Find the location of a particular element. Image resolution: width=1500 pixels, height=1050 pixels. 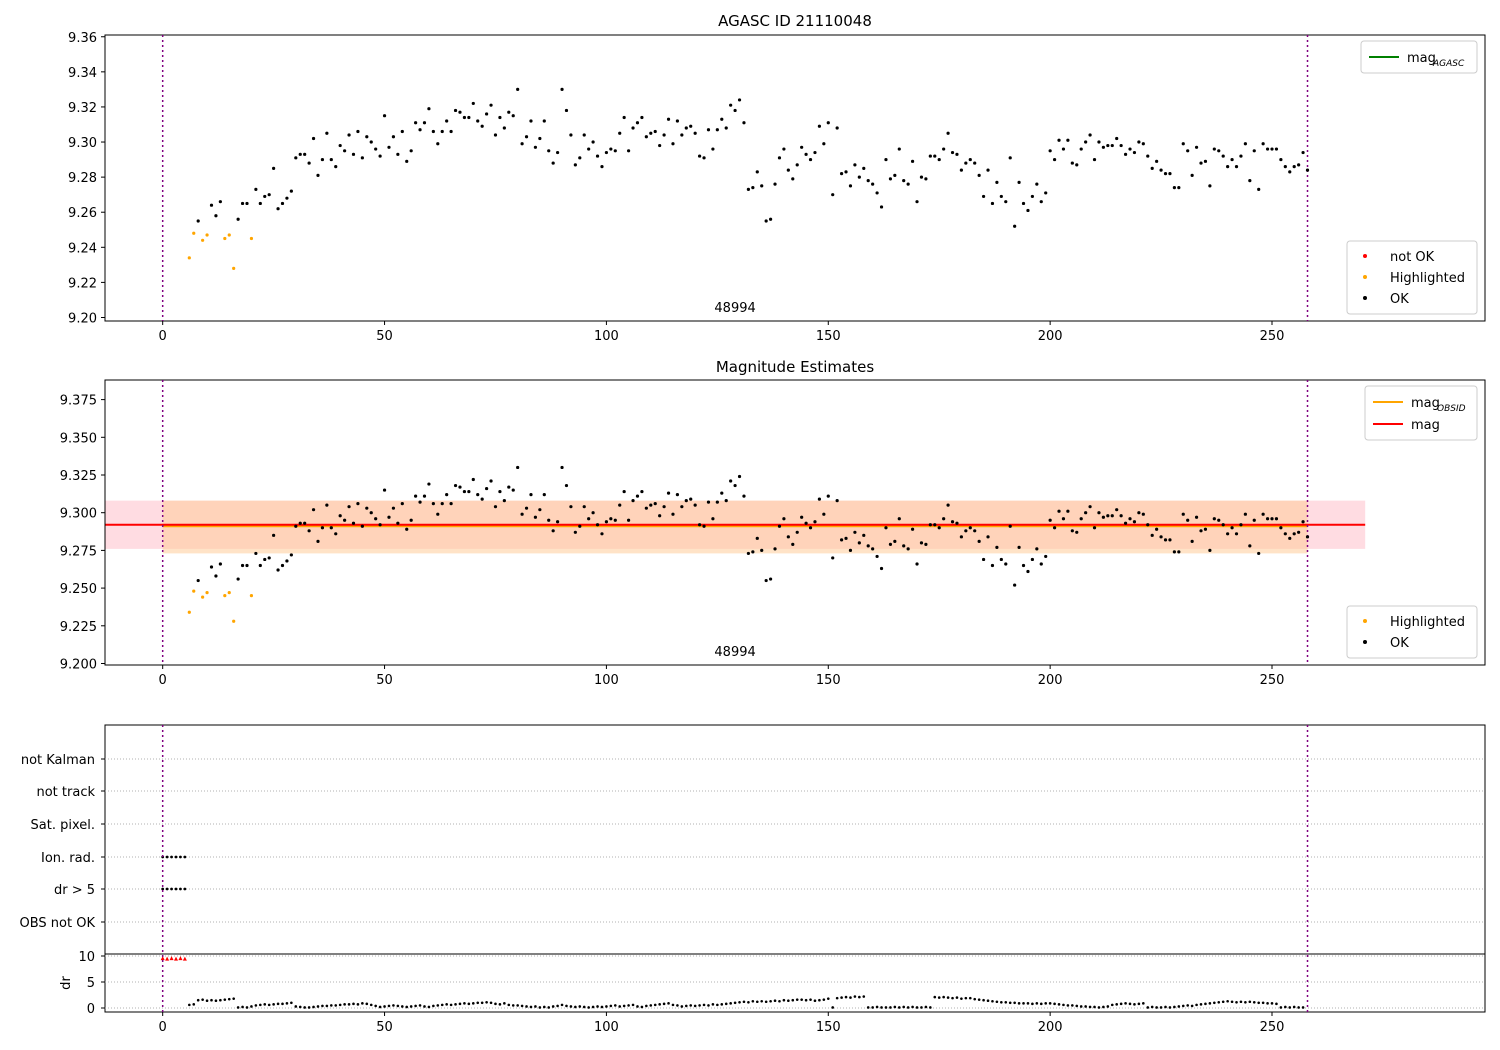

dr-tick-label: 0 is located at coordinates (91, 1009).